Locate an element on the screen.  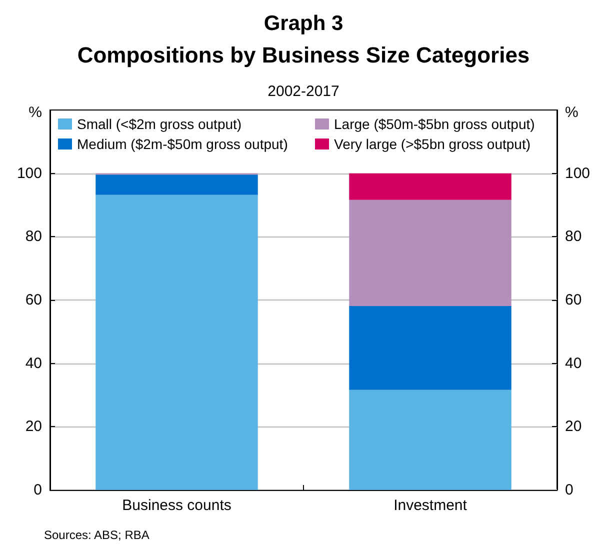
y2-axis-title: % is located at coordinates (571, 112).